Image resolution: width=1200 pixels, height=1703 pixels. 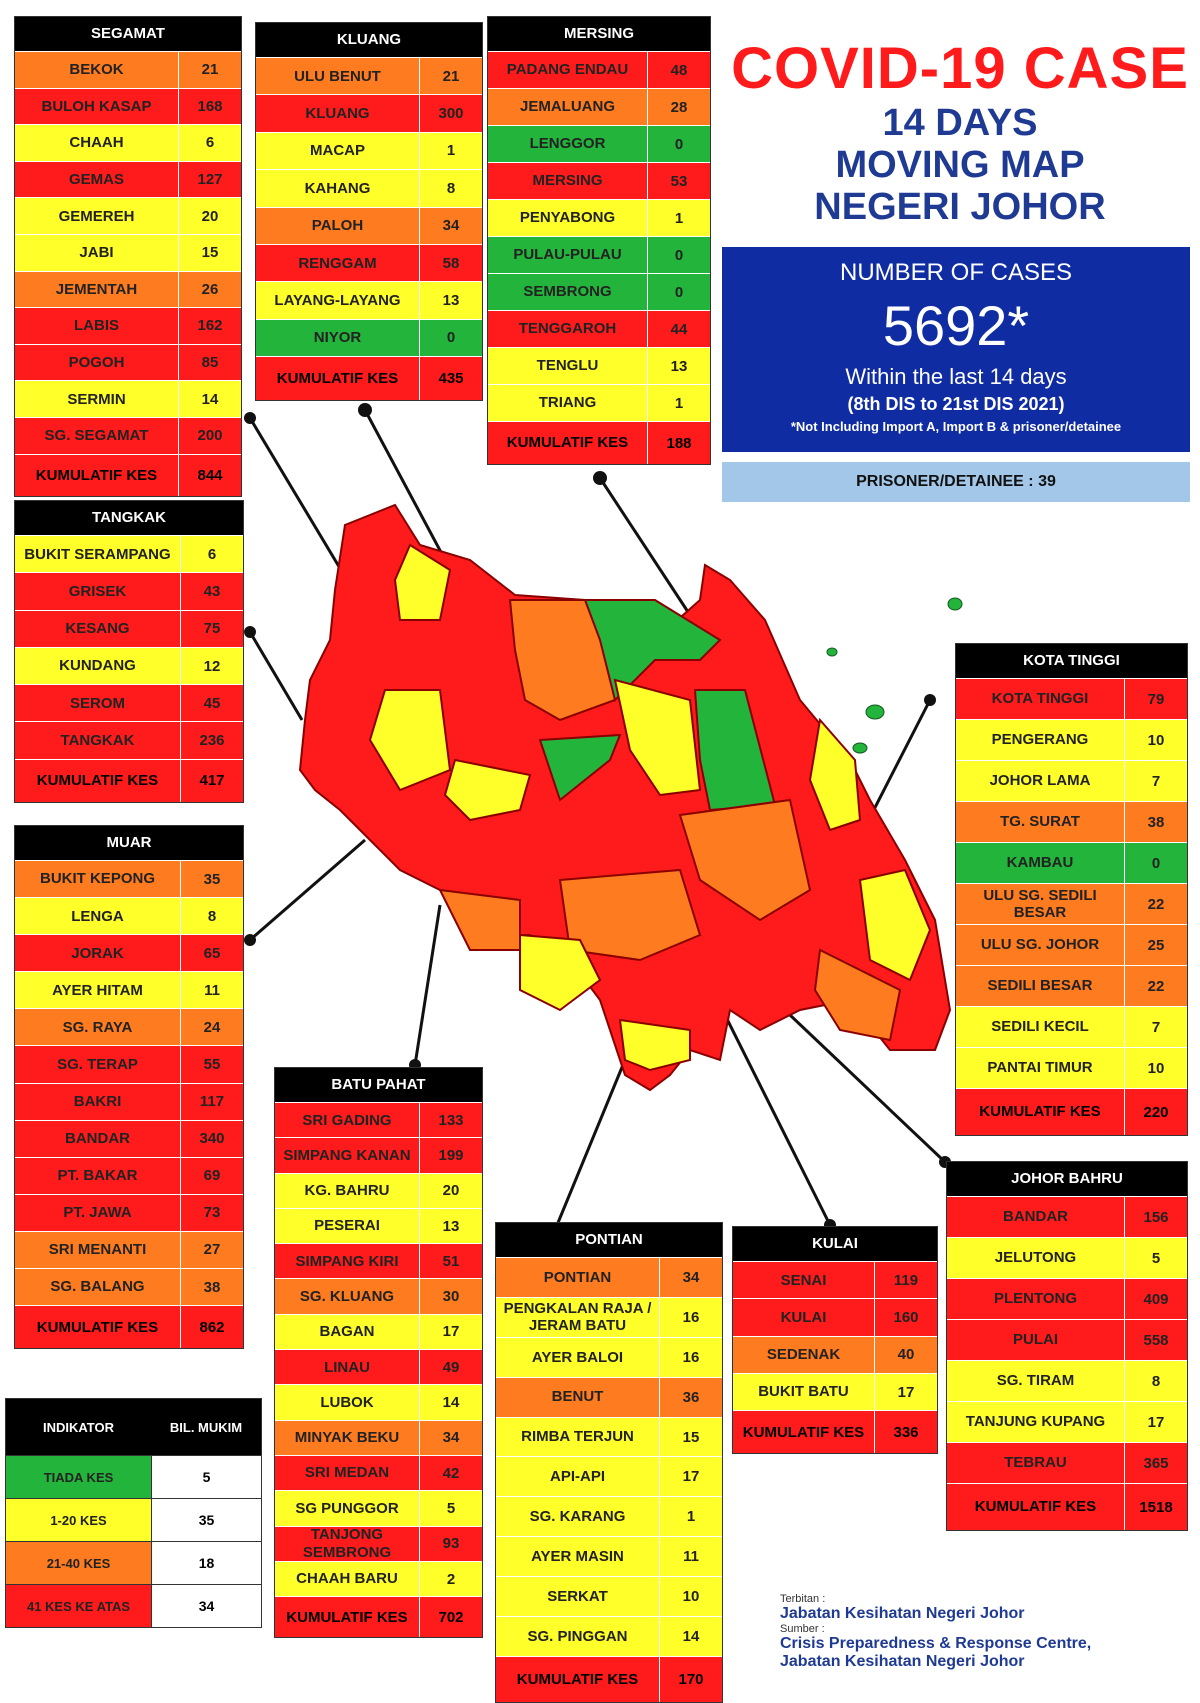 What do you see at coordinates (1071, 985) in the screenshot?
I see `mukim-row: SEDILI BESAR 22` at bounding box center [1071, 985].